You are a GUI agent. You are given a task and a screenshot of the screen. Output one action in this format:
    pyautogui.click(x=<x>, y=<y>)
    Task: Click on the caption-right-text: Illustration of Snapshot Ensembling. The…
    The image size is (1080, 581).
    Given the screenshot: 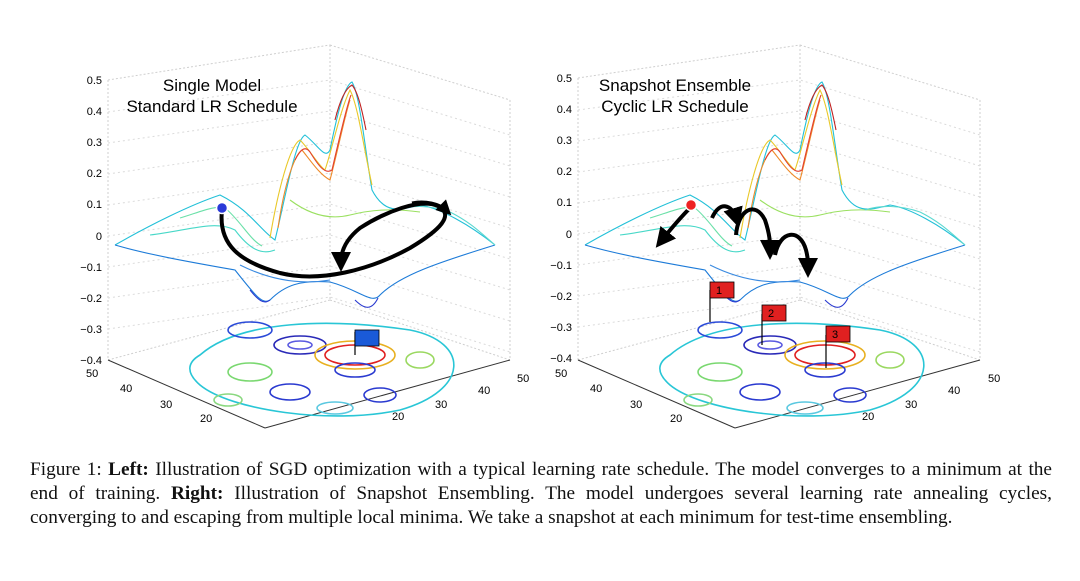 What is the action you would take?
    pyautogui.click(x=541, y=505)
    